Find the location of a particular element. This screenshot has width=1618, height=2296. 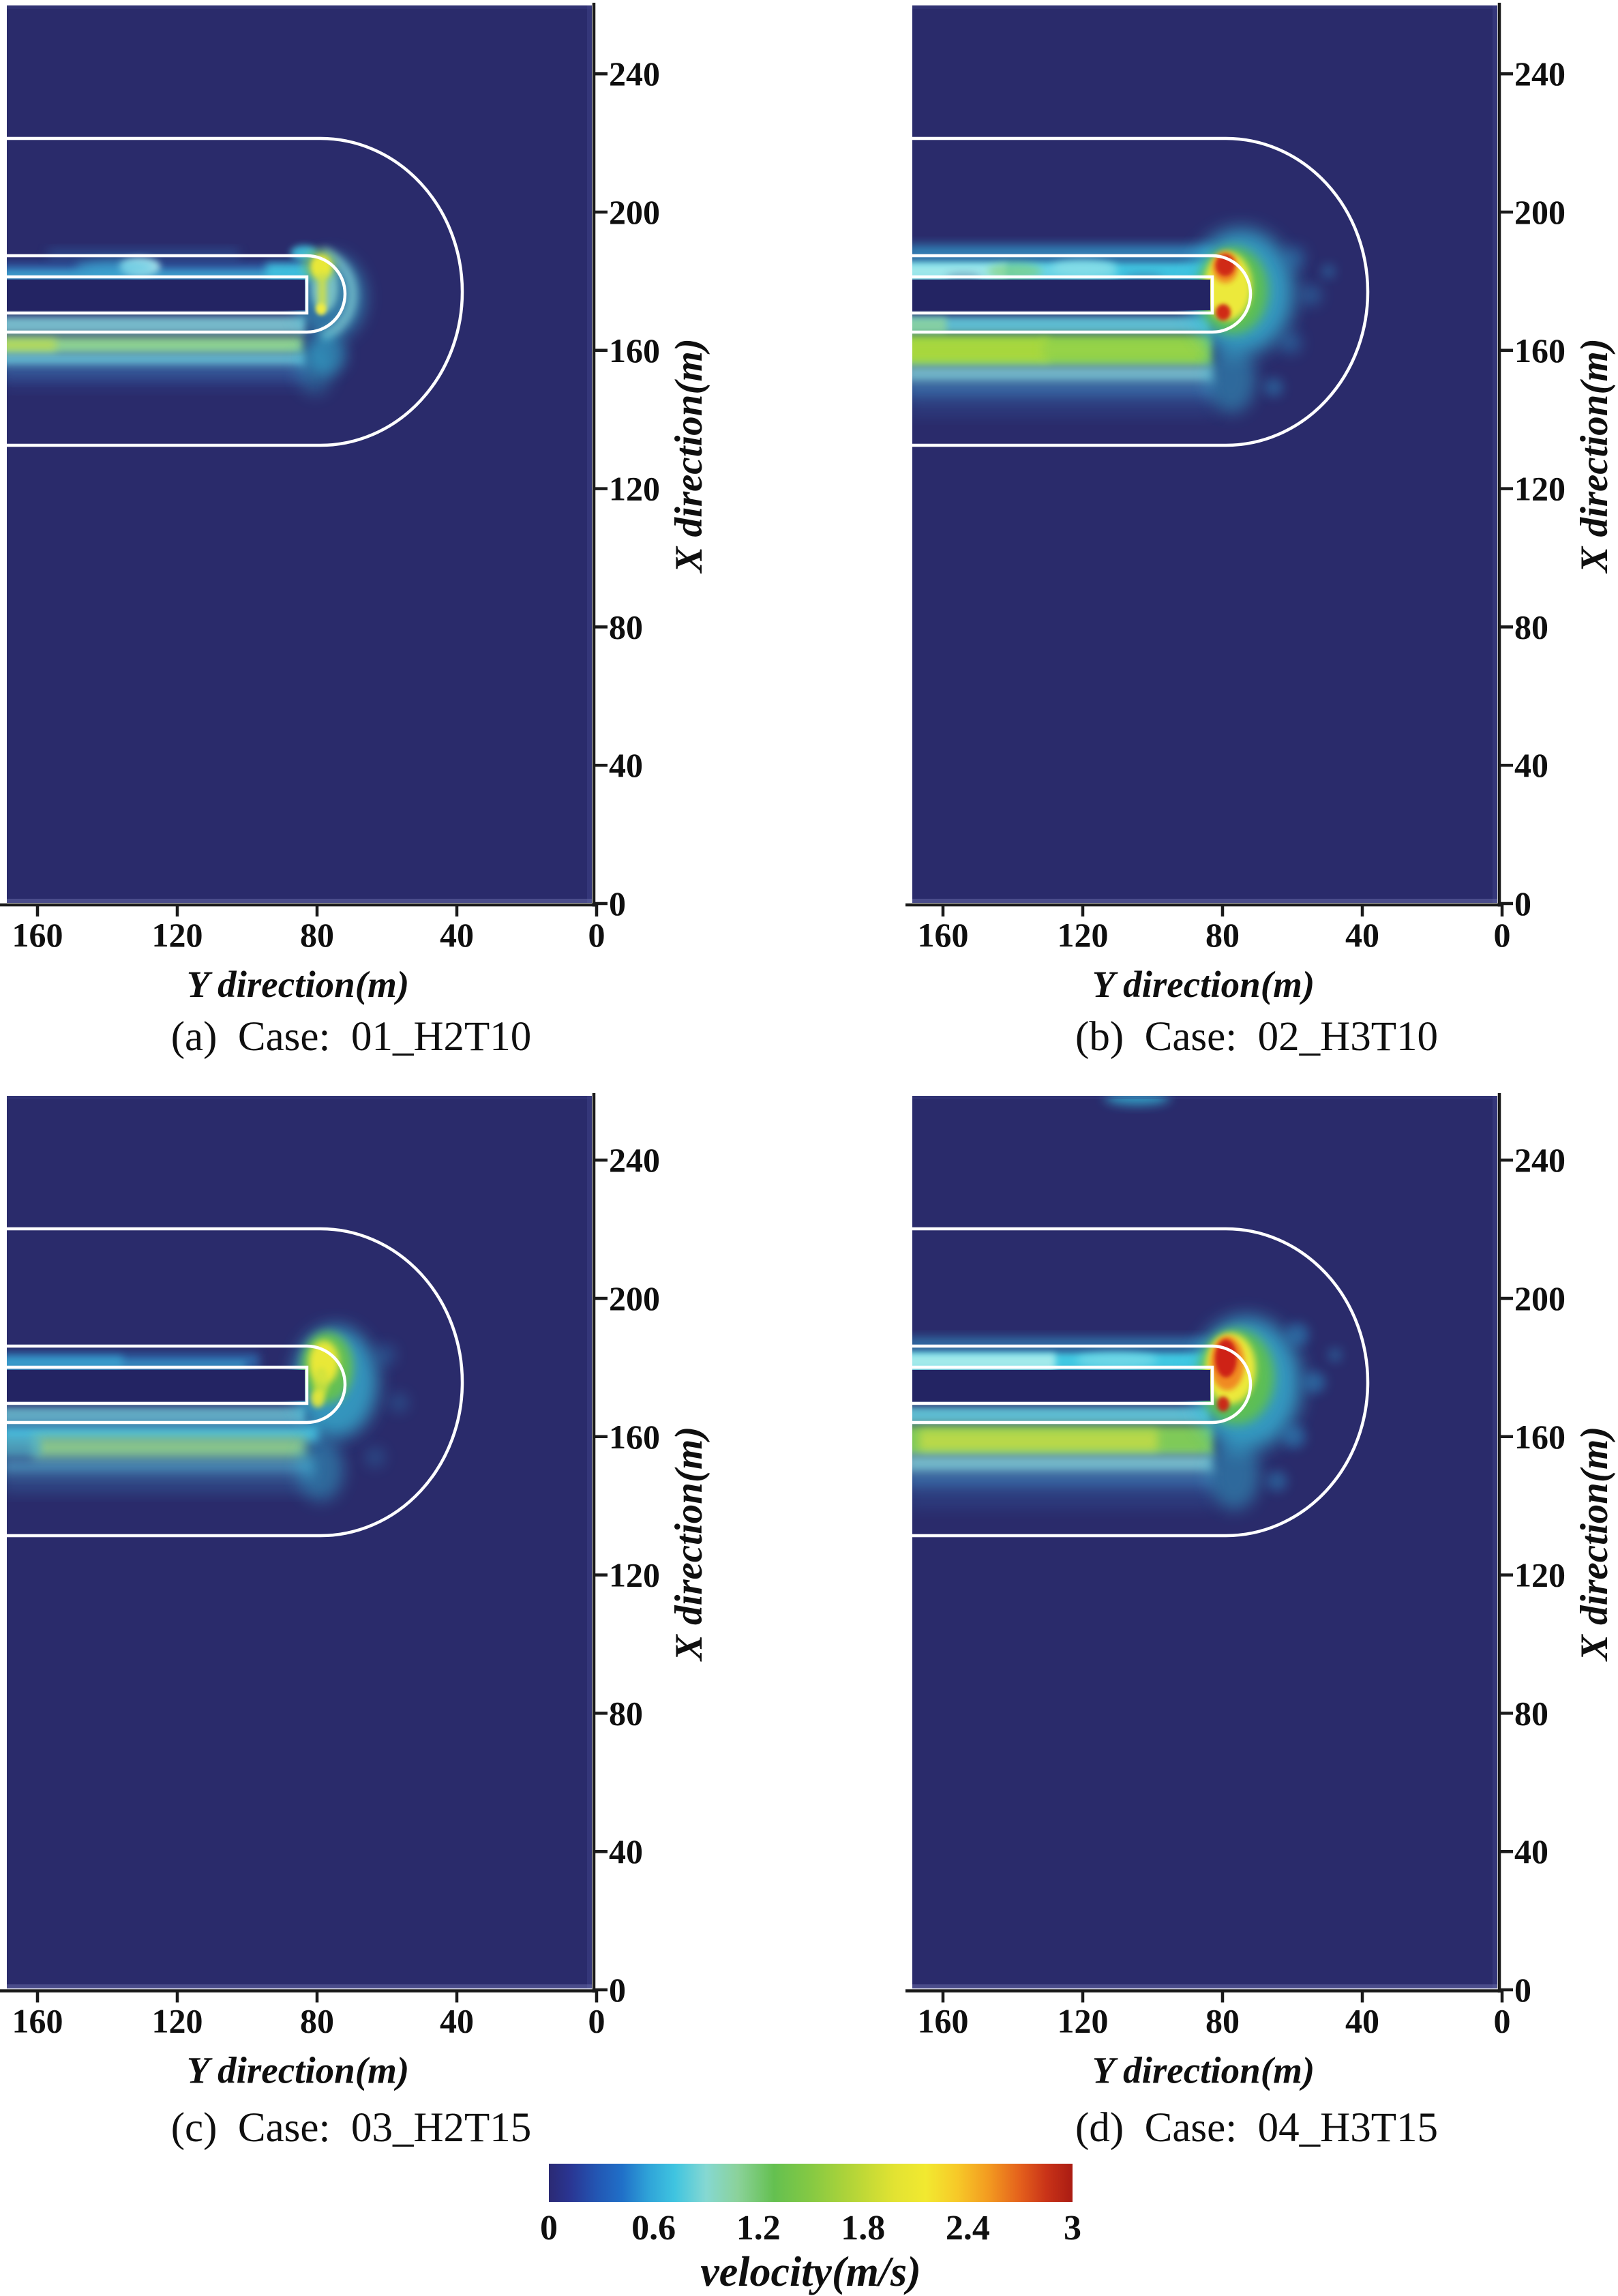

svg-text: 3 is located at coordinates (1072, 2228).